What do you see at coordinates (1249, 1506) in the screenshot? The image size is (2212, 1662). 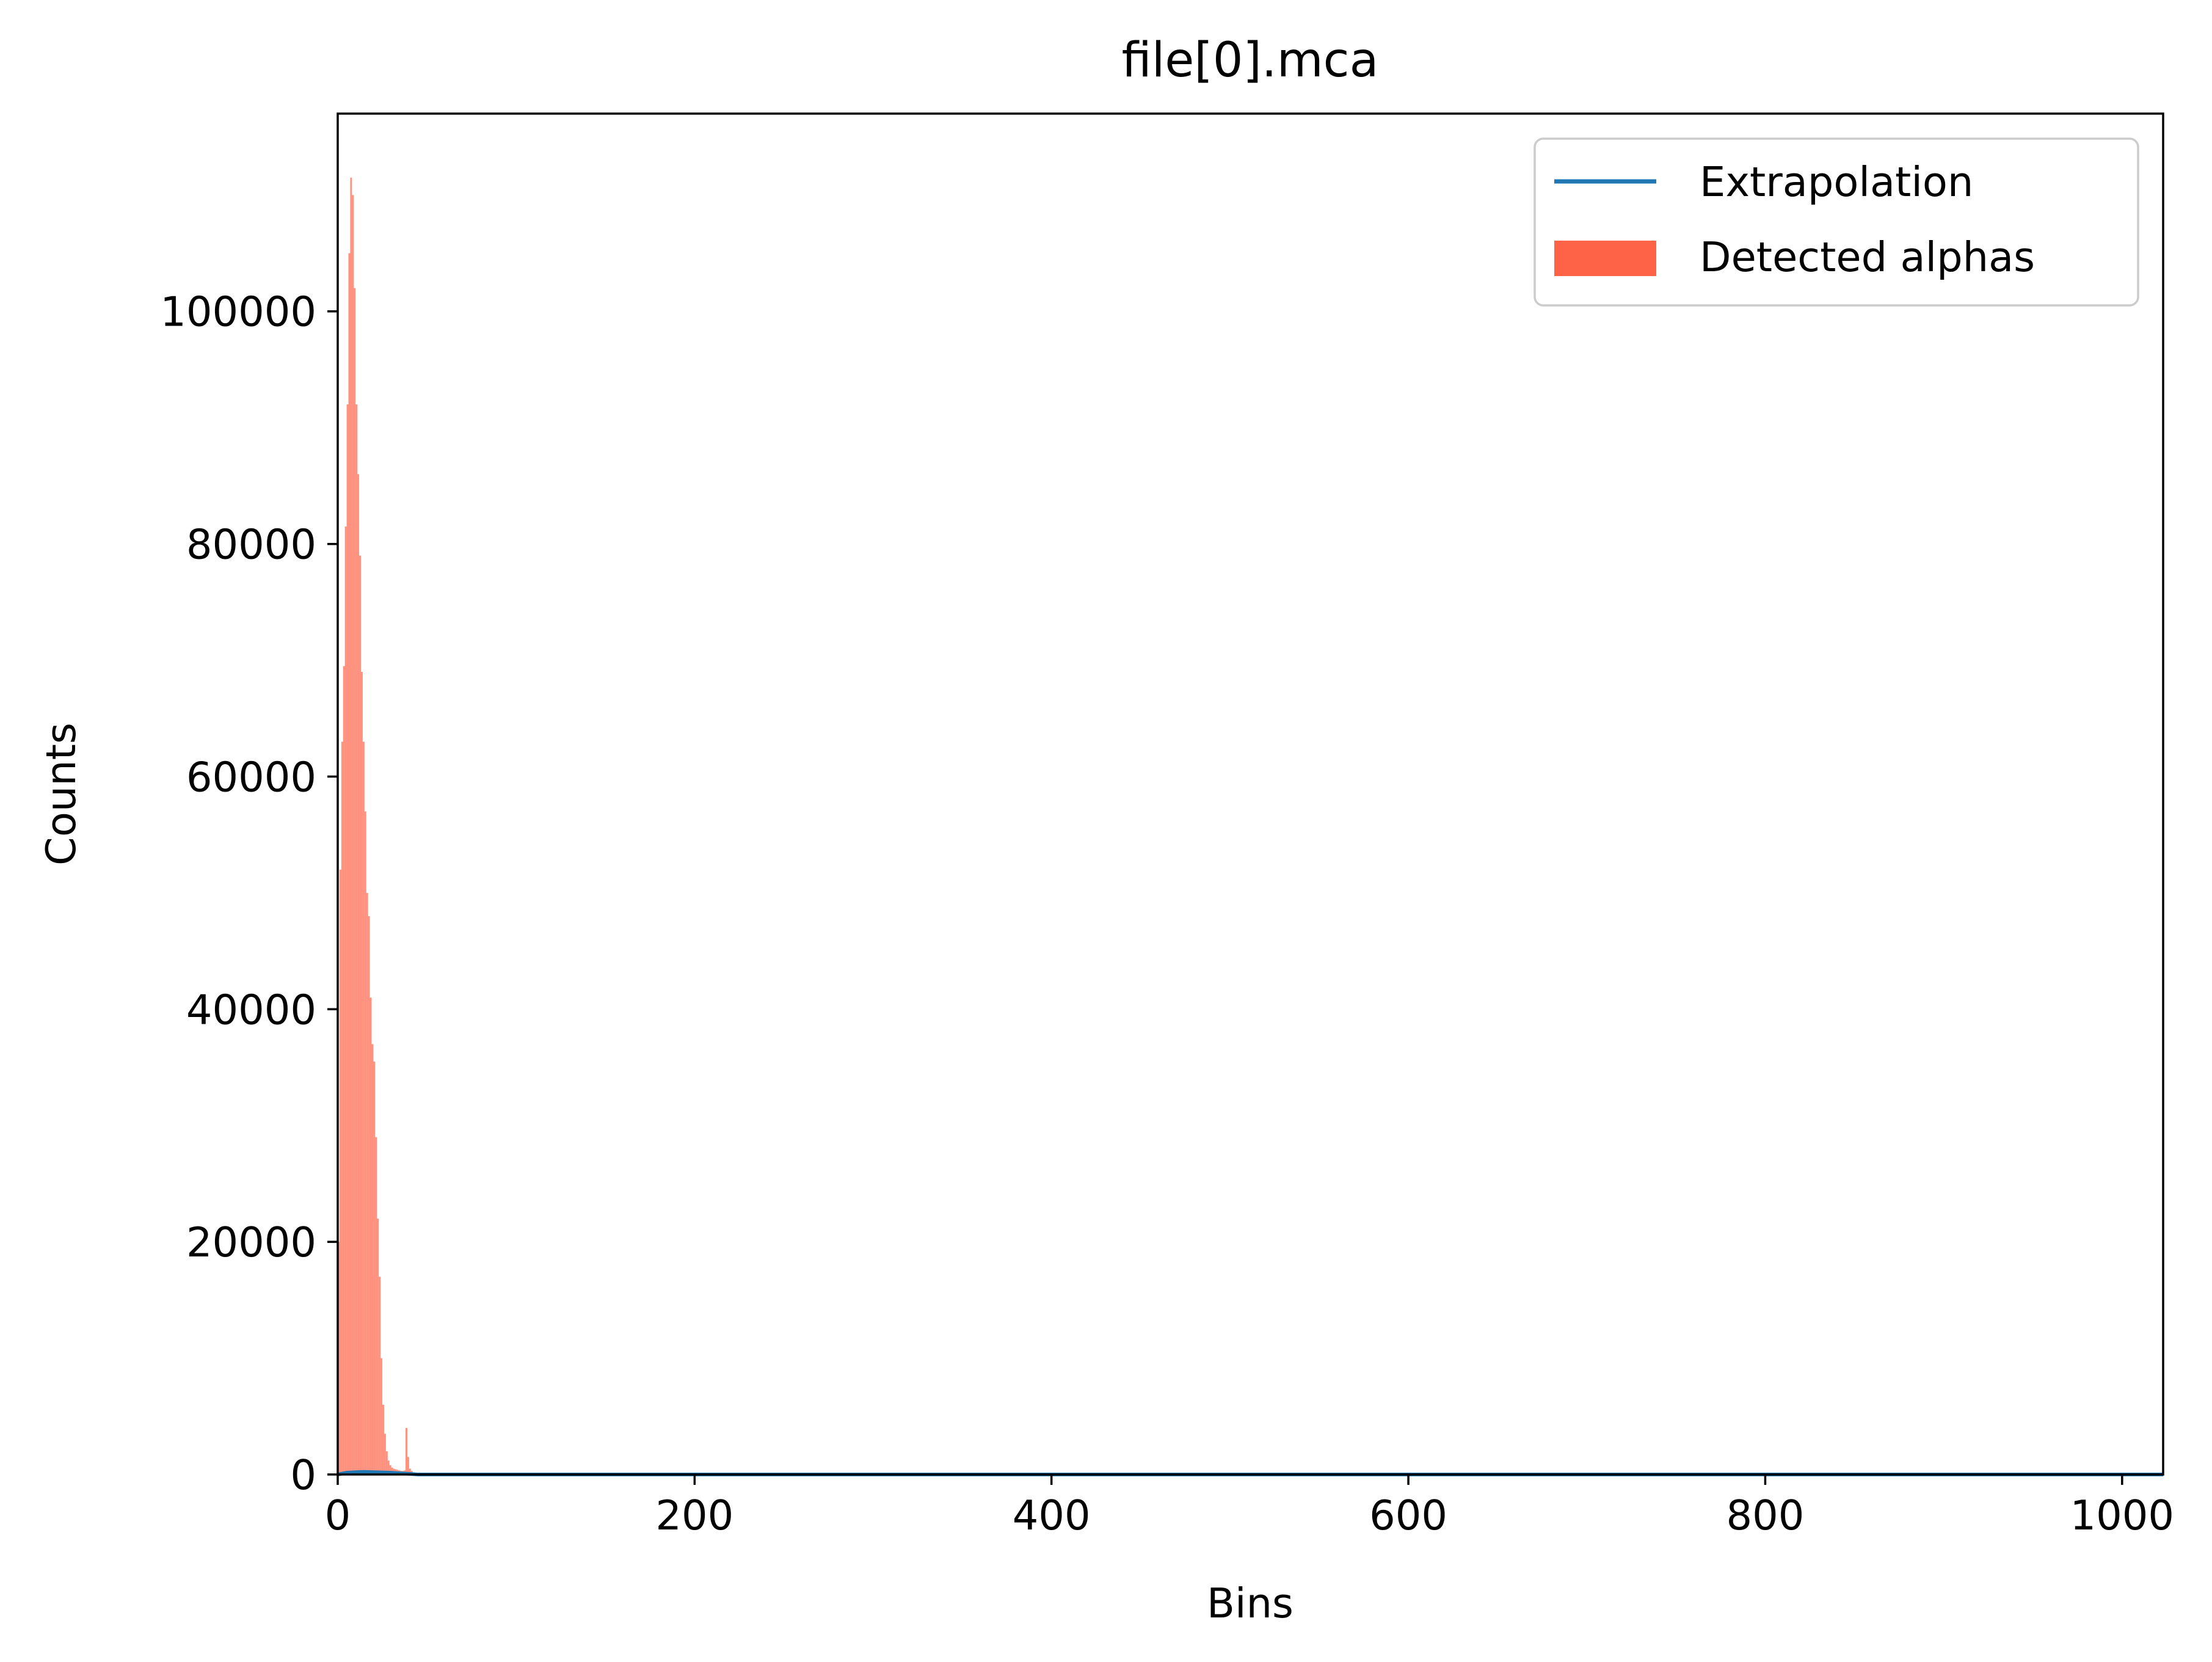 I see `x-axis: 0 200 400 600 800 1000` at bounding box center [1249, 1506].